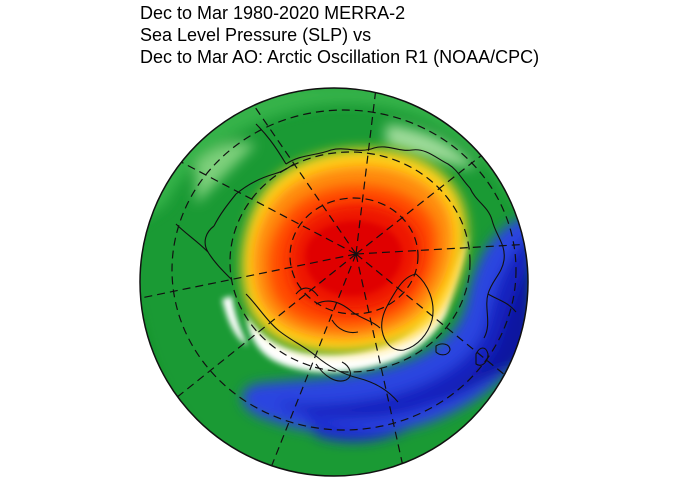 This screenshot has height=482, width=700. Describe the element at coordinates (256, 35) in the screenshot. I see `title-line-2: Sea Level Pressure (SLP) vs` at that location.